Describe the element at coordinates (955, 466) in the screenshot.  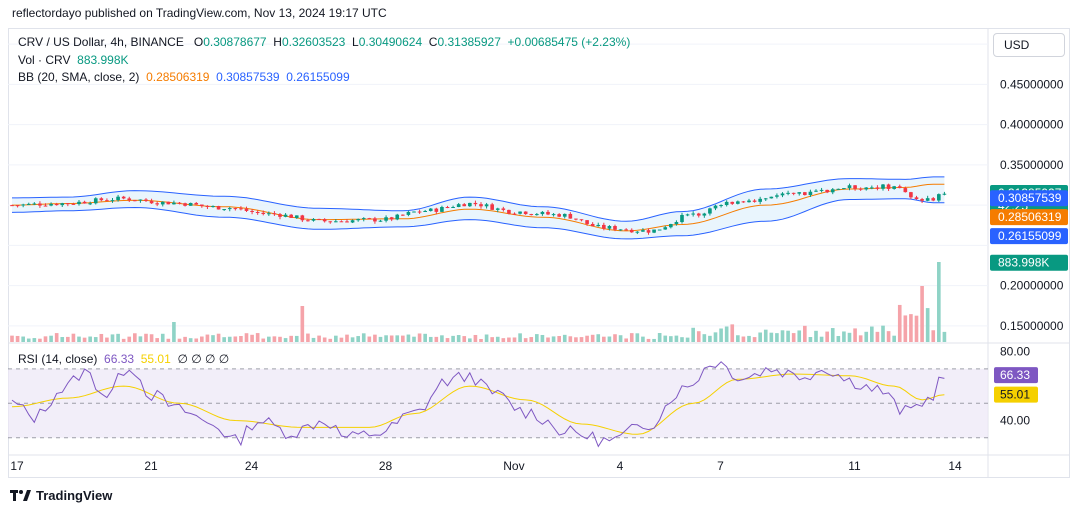
I see `time-axis-label: 14` at that location.